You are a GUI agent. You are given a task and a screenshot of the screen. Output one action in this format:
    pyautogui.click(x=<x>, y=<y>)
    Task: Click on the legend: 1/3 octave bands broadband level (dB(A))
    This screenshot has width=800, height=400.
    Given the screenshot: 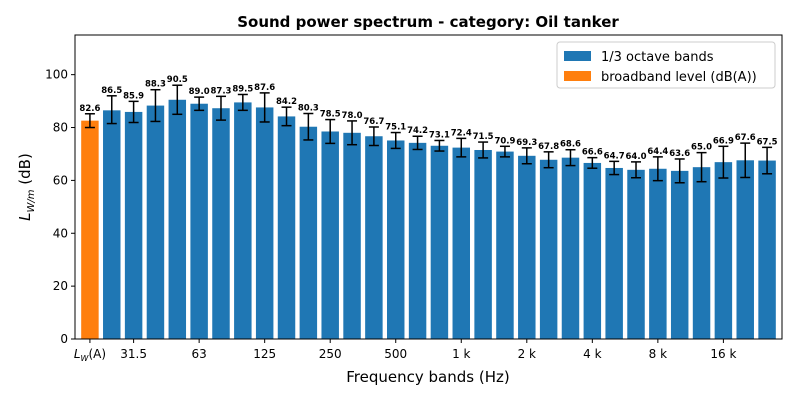 What is the action you would take?
    pyautogui.click(x=666, y=65)
    